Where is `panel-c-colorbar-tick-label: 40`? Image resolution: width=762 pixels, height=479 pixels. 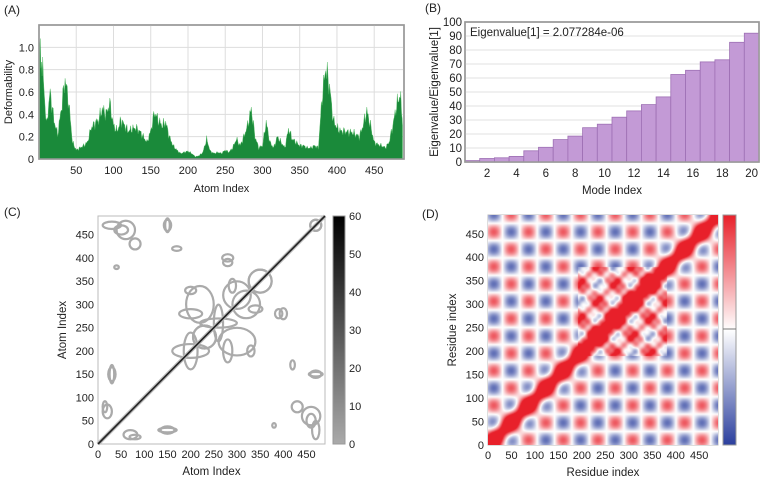
panel-c-colorbar-tick-label: 40 is located at coordinates (355, 293).